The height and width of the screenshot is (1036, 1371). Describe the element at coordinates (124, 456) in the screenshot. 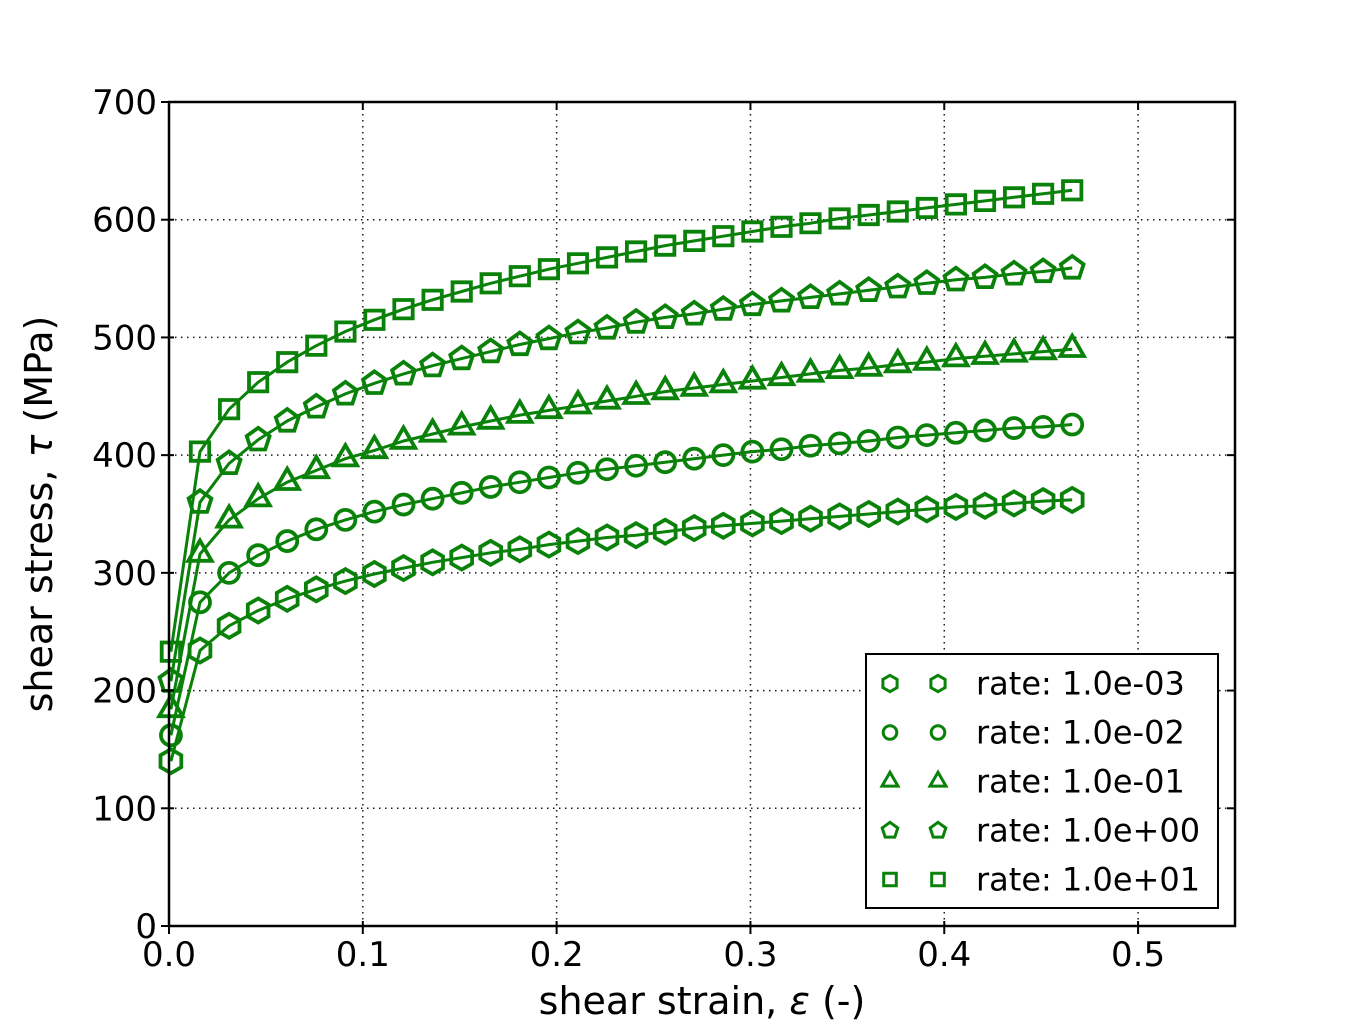

I see `y-tick-label-400: 400` at that location.